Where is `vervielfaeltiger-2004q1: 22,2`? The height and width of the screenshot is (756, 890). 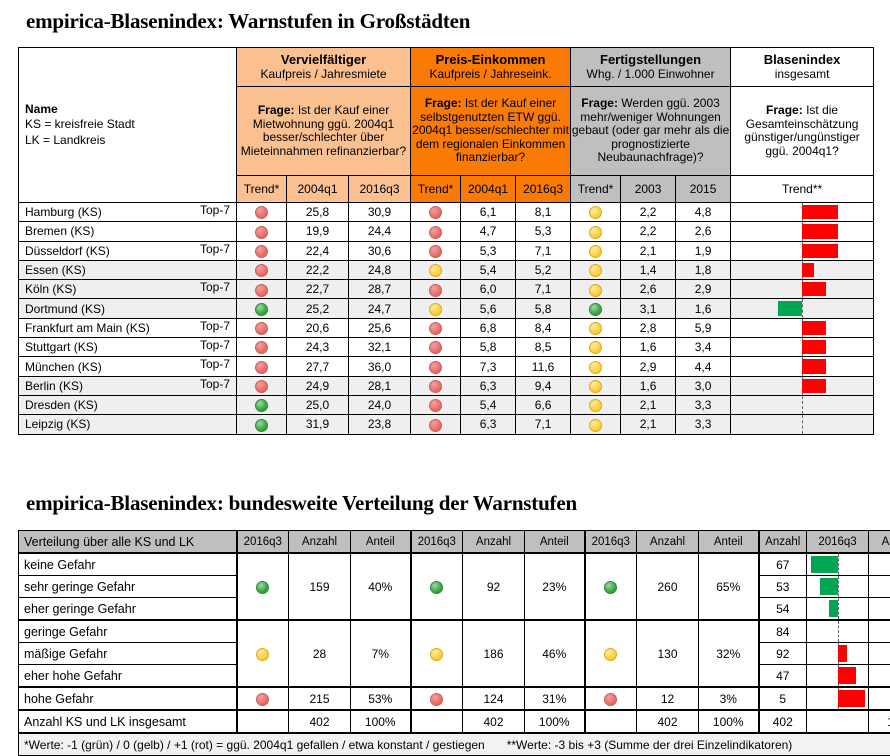 vervielfaeltiger-2004q1: 22,2 is located at coordinates (318, 269).